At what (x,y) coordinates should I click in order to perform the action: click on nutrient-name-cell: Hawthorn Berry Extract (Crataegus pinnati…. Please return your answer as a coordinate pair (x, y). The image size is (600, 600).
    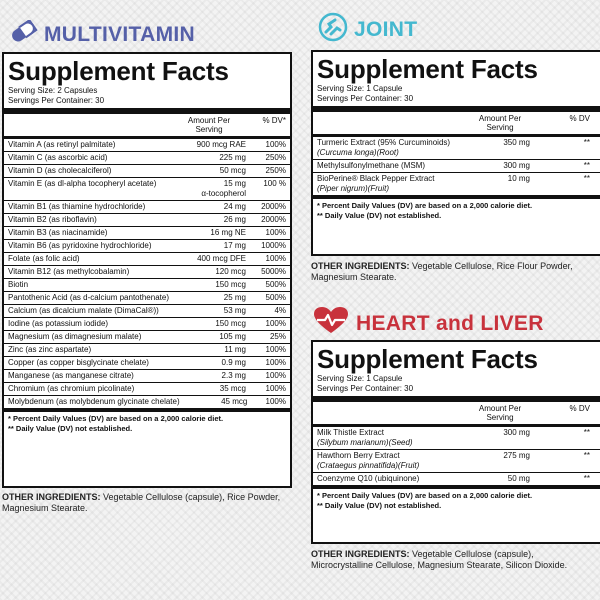
    Looking at the image, I should click on (388, 461).